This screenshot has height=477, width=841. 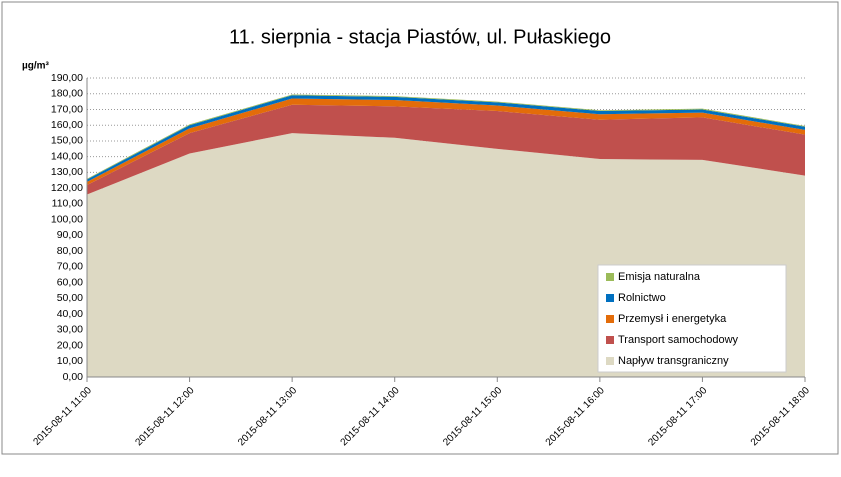 What do you see at coordinates (67, 94) in the screenshot?
I see `y-tick-label: 180,00` at bounding box center [67, 94].